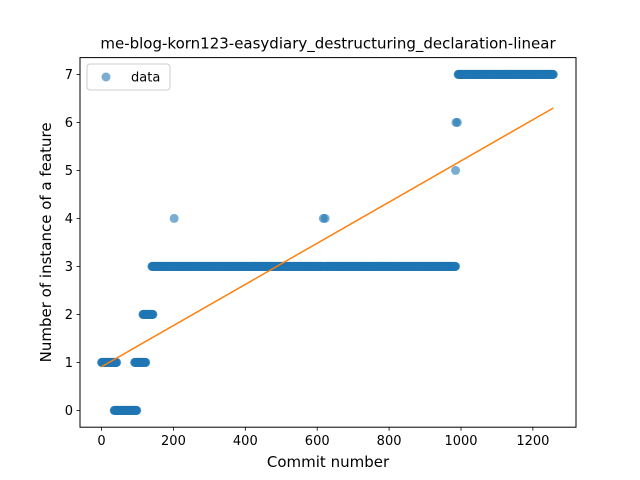 The width and height of the screenshot is (640, 480). I want to click on y-tick-label: 5, so click(69, 171).